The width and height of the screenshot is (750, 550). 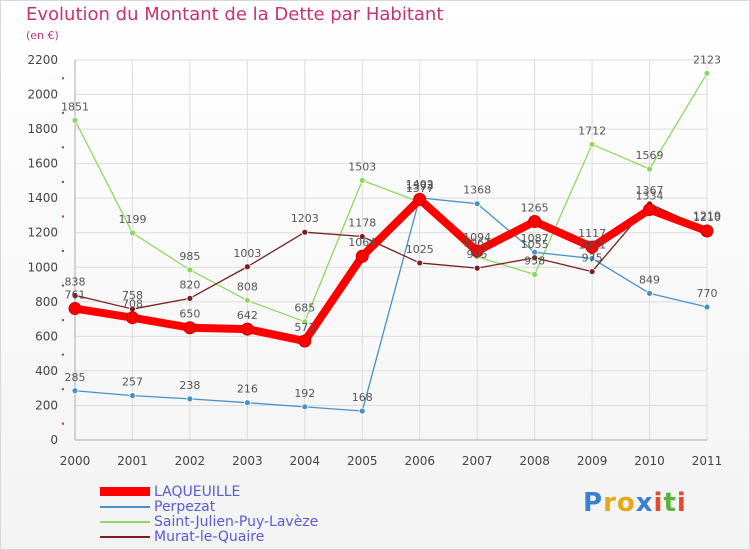 What do you see at coordinates (247, 286) in the screenshot?
I see `data-label-saint-julien: 808` at bounding box center [247, 286].